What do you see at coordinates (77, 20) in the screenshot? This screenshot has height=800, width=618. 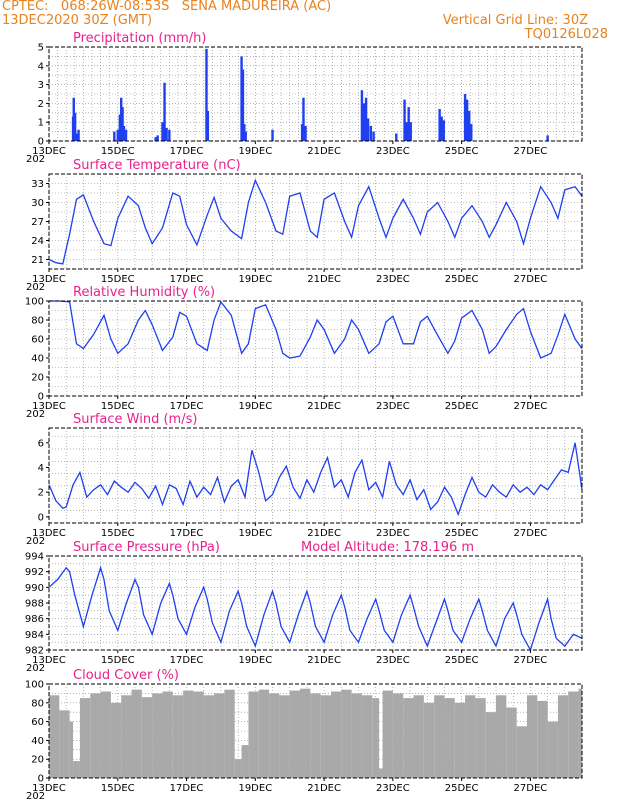 I see `header-date: 13DEC2020 30Z (GMT)` at bounding box center [77, 20].